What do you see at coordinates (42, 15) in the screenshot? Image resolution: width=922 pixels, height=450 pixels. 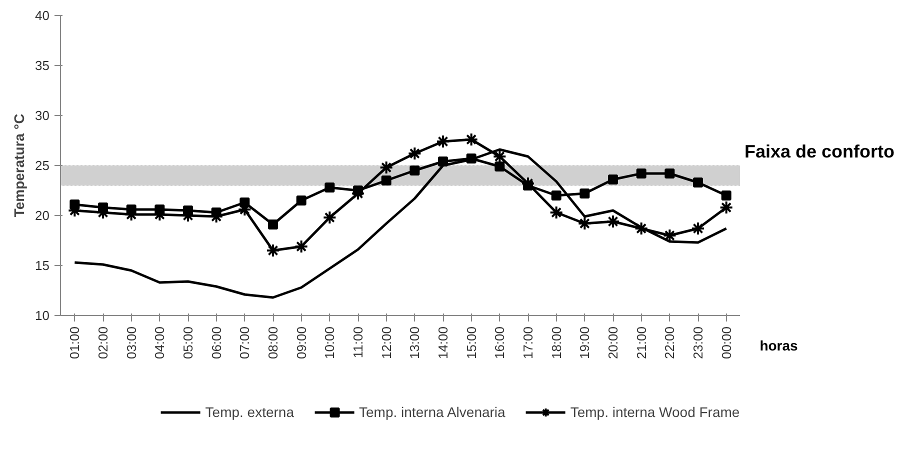 I see `y-tick-label: 40` at bounding box center [42, 15].